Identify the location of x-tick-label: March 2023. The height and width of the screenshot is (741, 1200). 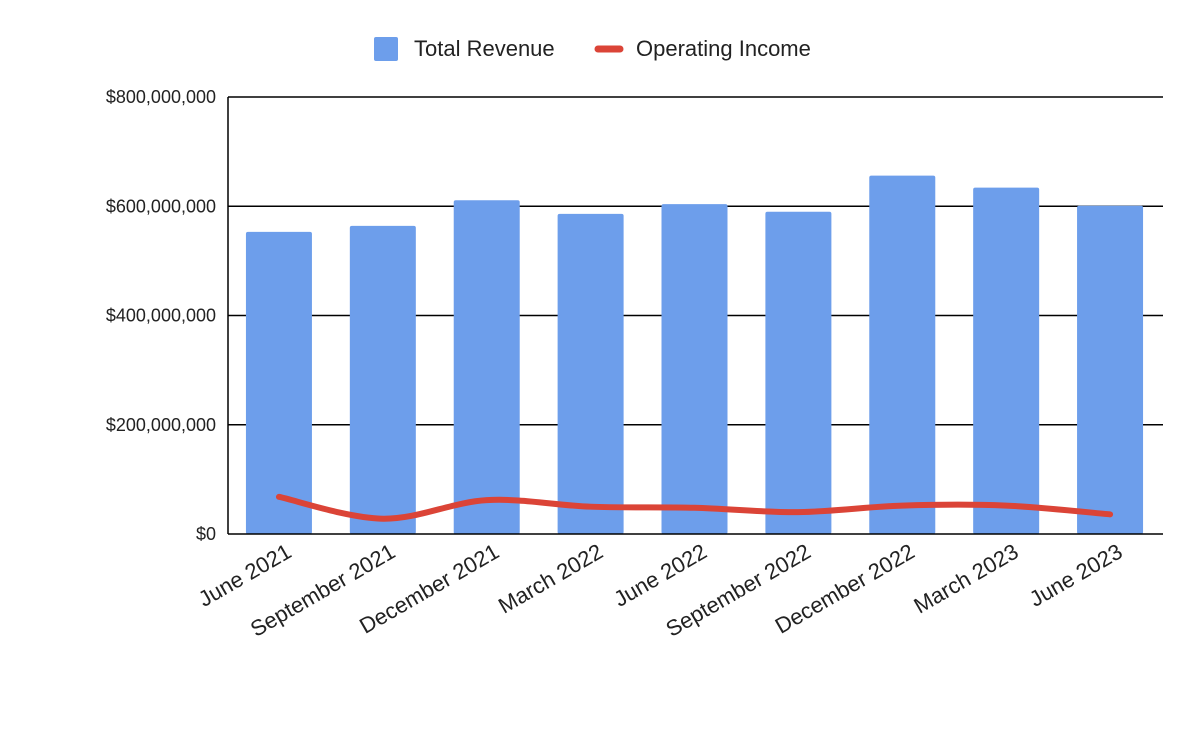
(966, 579).